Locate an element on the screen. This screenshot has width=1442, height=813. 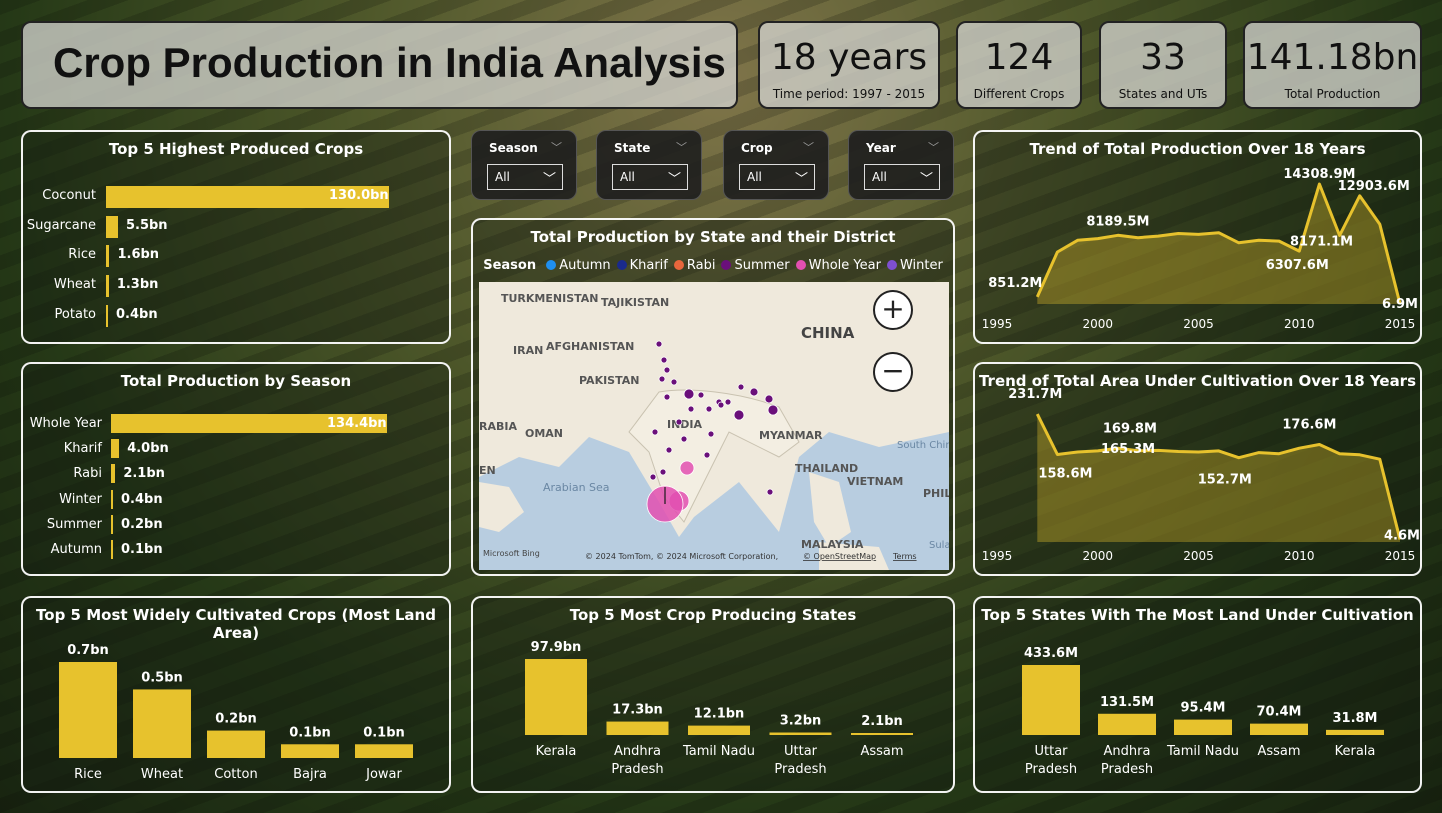
data-label: 4.0bn is located at coordinates (148, 449).